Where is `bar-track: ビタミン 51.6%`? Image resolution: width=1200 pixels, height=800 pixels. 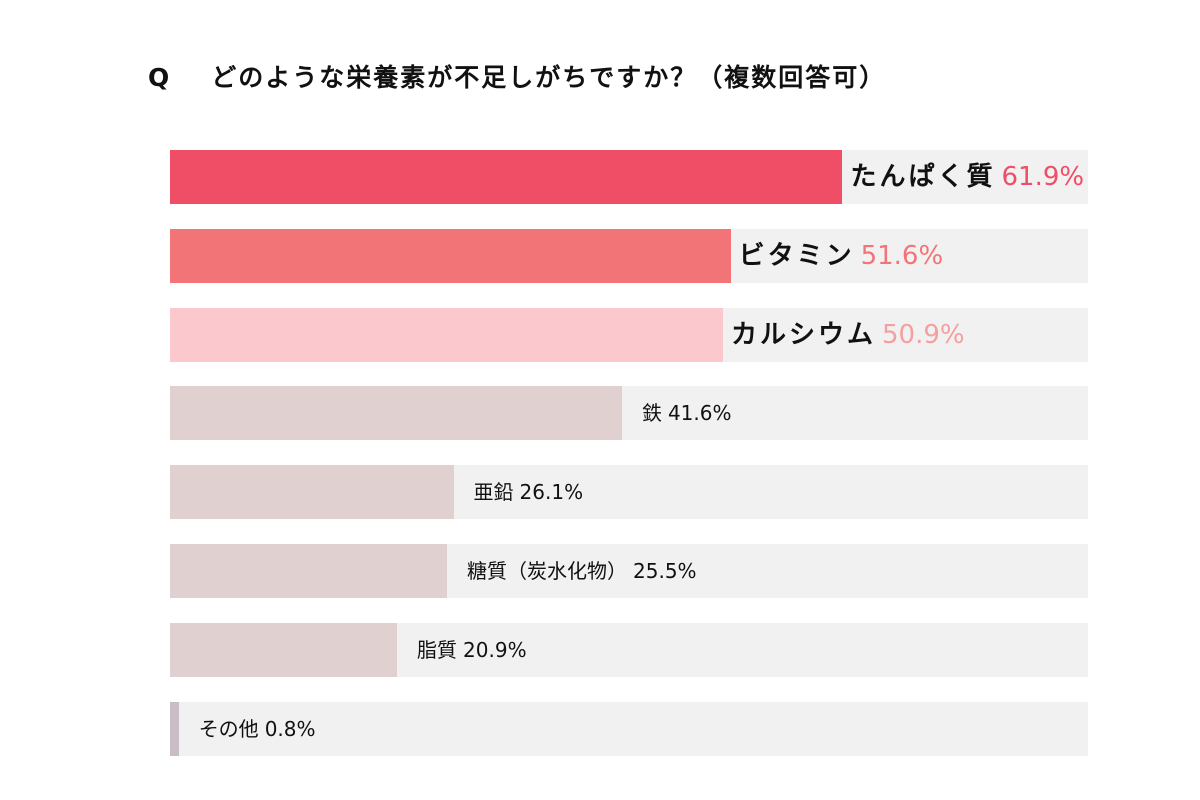
bar-track: ビタミン 51.6% is located at coordinates (629, 255).